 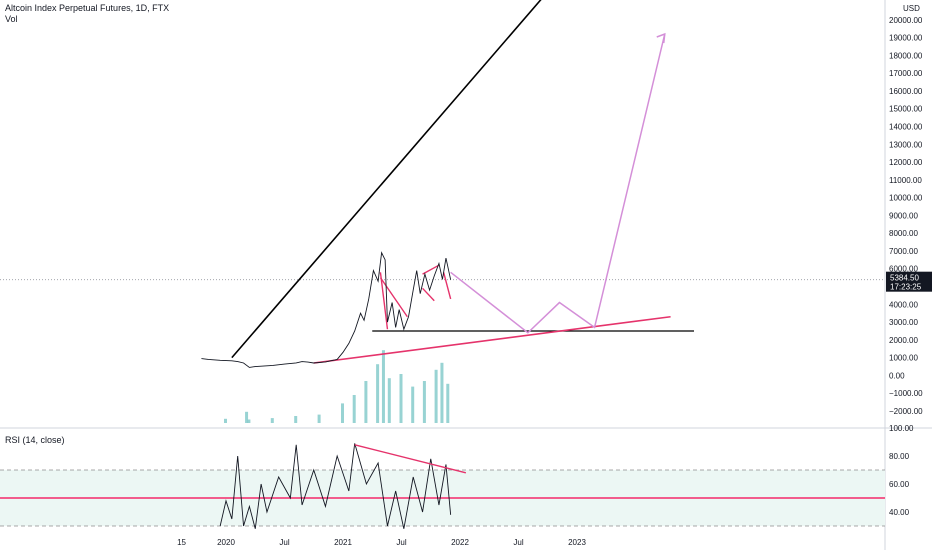 I want to click on rsi-tick-label: 40.00, so click(x=899, y=512).